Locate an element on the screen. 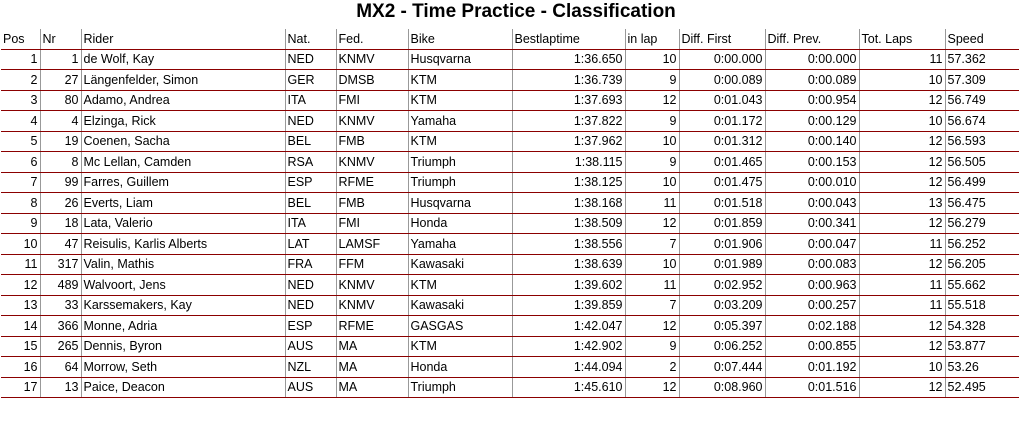 This screenshot has height=428, width=1032. cell-speed: 55.518 is located at coordinates (981, 305).